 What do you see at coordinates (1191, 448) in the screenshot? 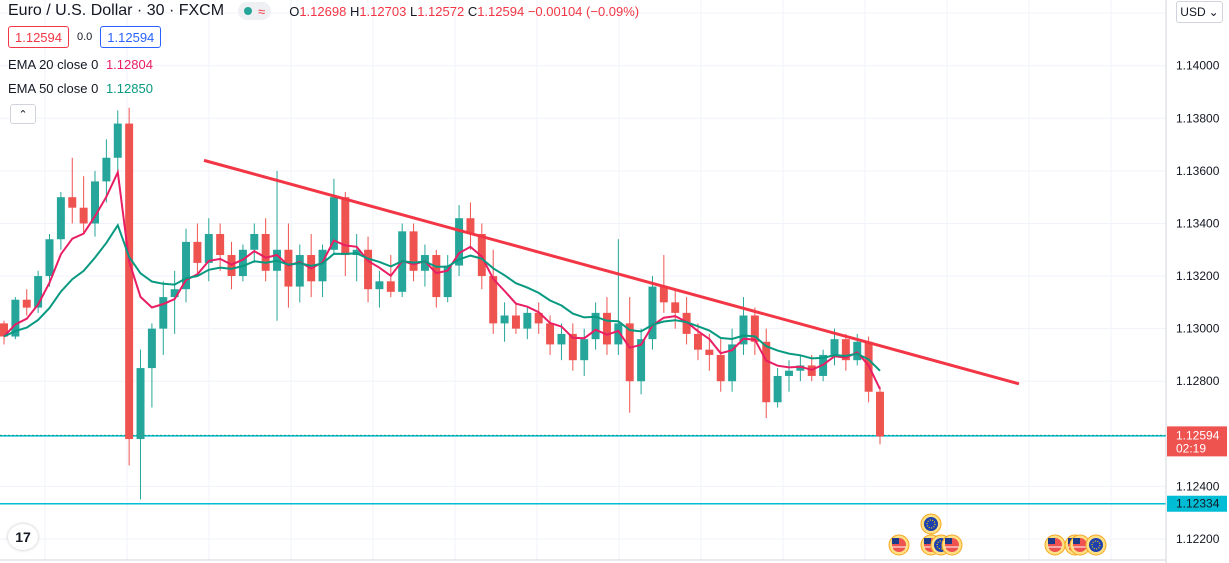
I see `bar-countdown-label: 02:19` at bounding box center [1191, 448].